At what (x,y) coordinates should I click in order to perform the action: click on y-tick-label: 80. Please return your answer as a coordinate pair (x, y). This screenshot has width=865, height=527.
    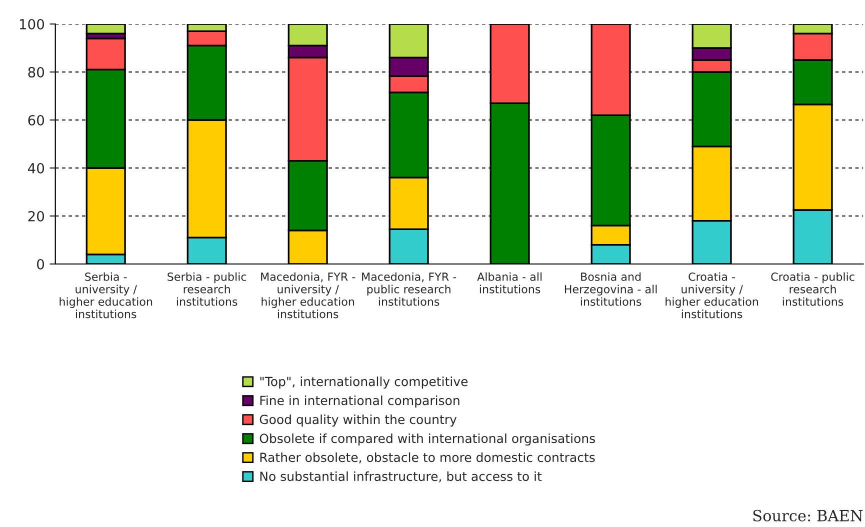
    Looking at the image, I should click on (36, 72).